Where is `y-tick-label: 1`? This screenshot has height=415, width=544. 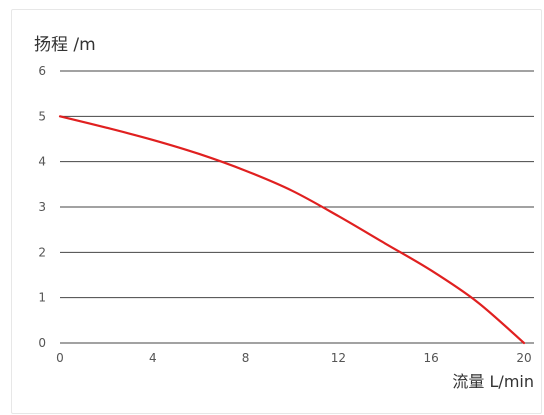 y-tick-label: 1 is located at coordinates (42, 298).